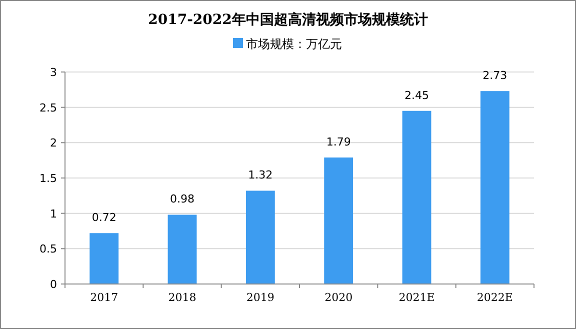 This screenshot has height=329, width=576. I want to click on y-tick-label: 3, so click(53, 72).